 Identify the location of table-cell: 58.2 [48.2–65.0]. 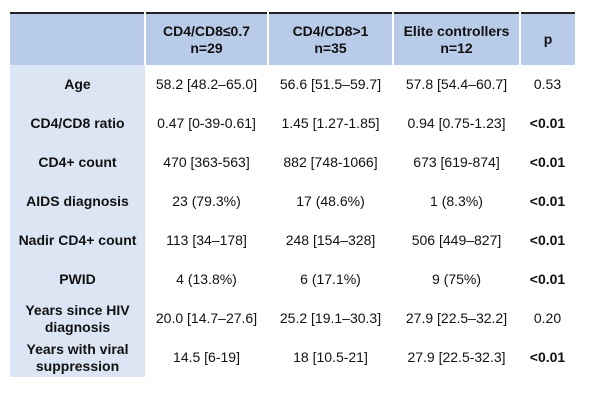
(206, 84).